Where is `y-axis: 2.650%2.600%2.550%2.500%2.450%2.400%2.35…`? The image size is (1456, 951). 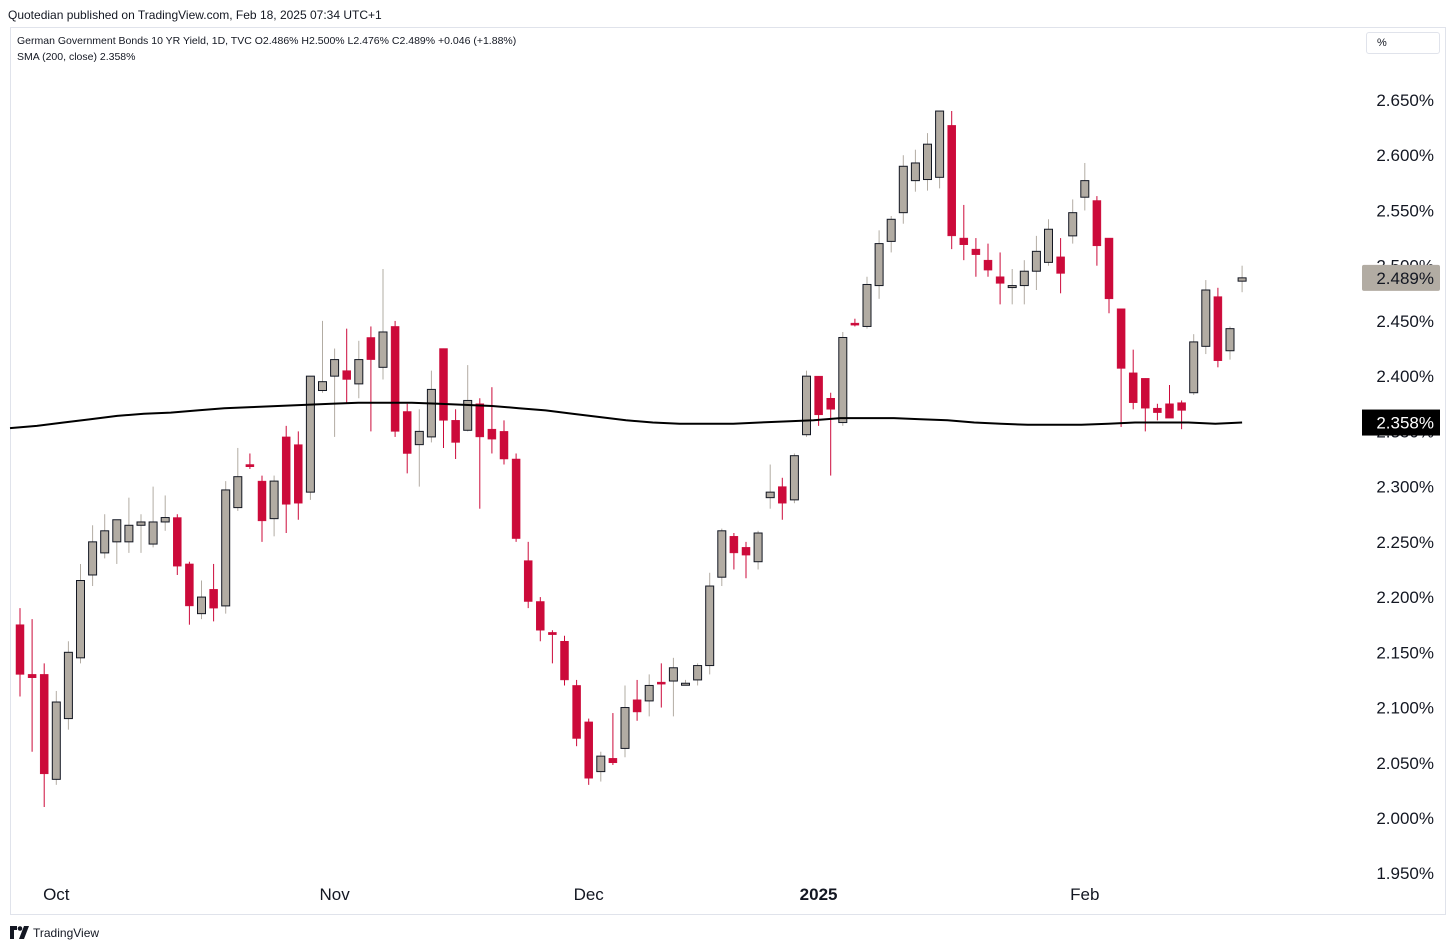
y-axis: 2.650%2.600%2.550%2.500%2.450%2.400%2.35… is located at coordinates (1405, 487).